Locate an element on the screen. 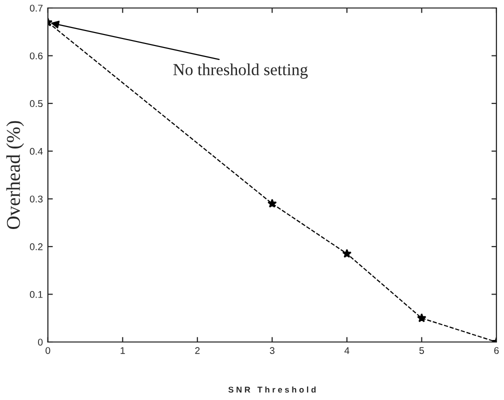 Image resolution: width=504 pixels, height=400 pixels. x-tick-label: 0 is located at coordinates (48, 350).